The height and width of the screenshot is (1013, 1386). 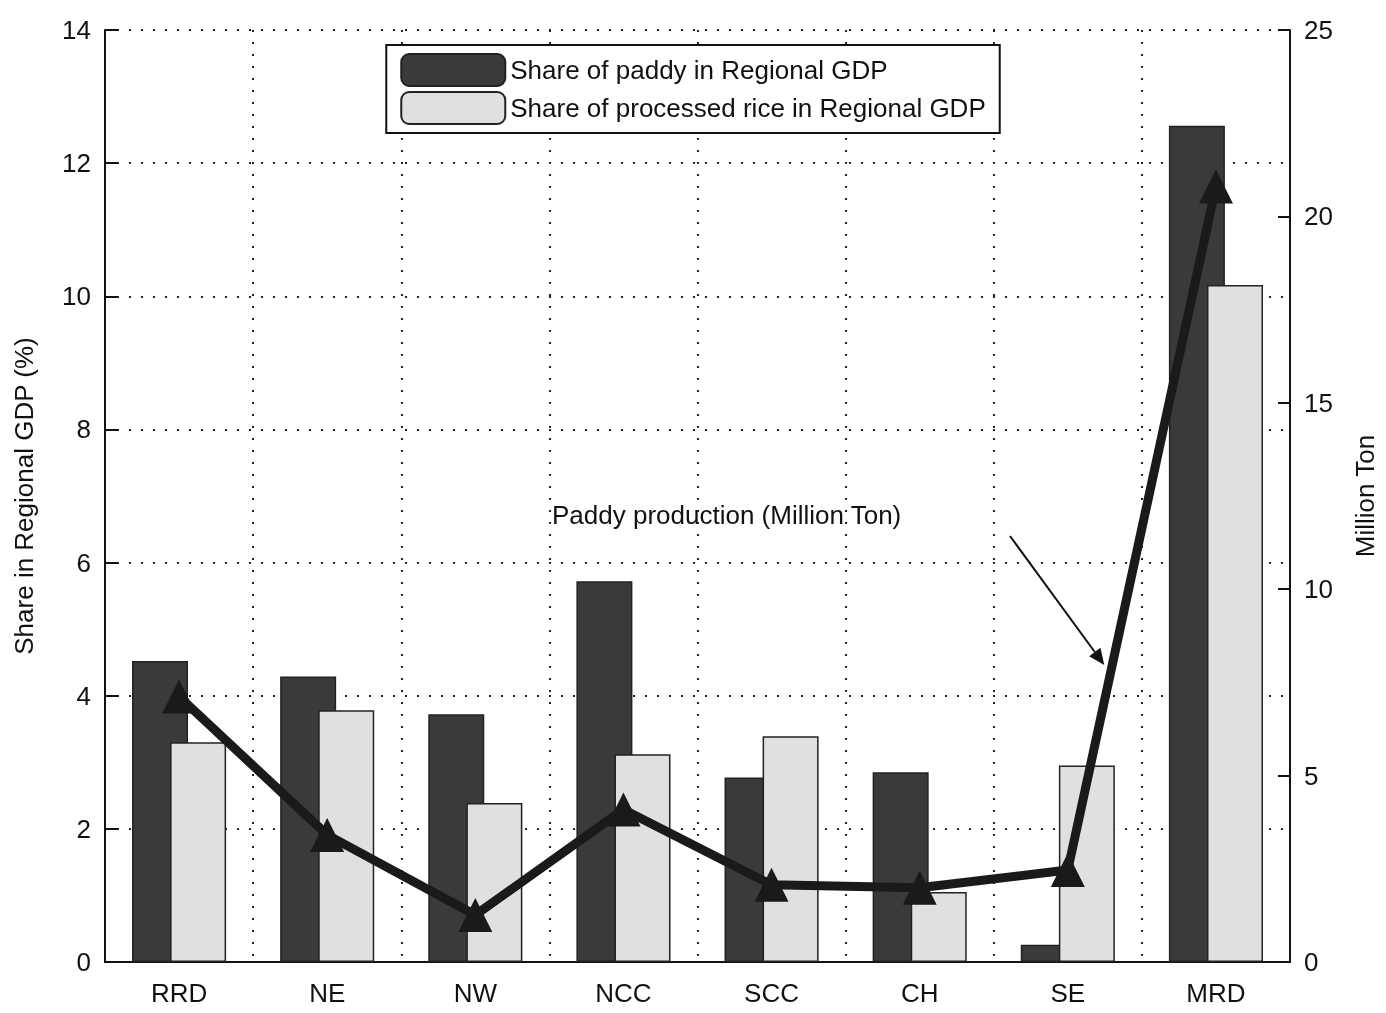 I want to click on y2-tick-label: 0, so click(x=1311, y=962).